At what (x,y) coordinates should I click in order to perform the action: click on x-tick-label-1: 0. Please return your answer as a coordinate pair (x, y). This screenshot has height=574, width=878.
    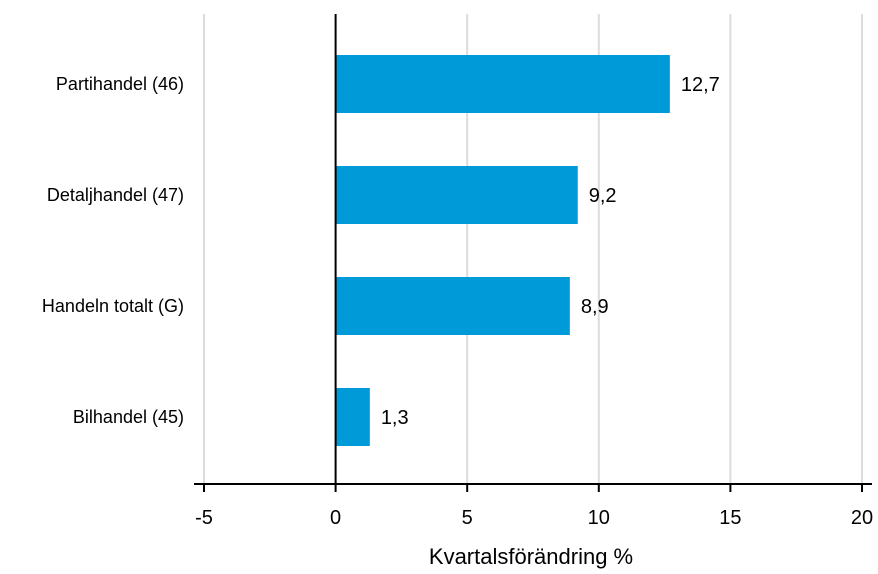
    Looking at the image, I should click on (335, 518).